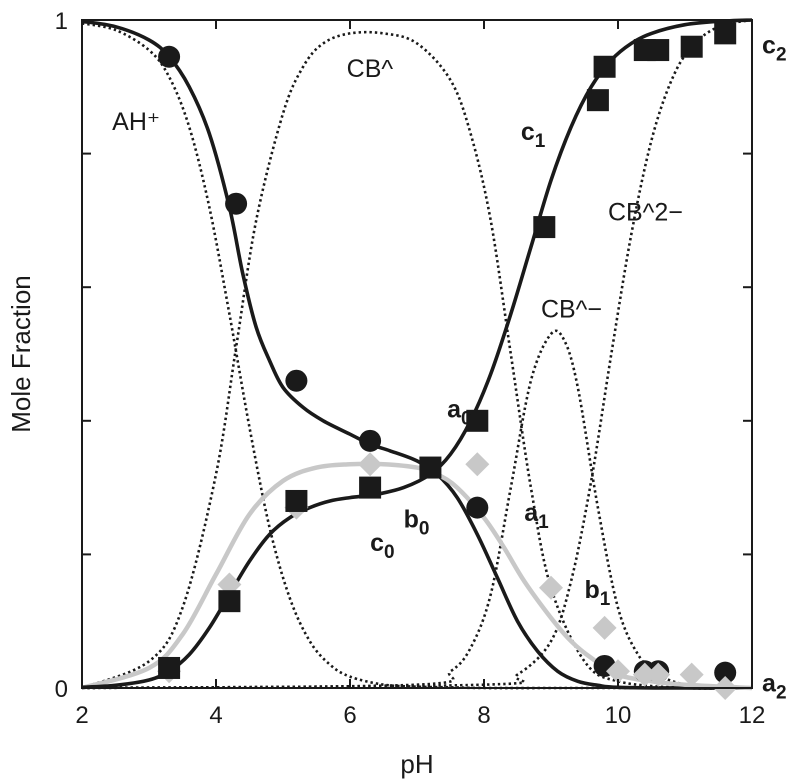  I want to click on y-tick-label: 0, so click(61, 689).